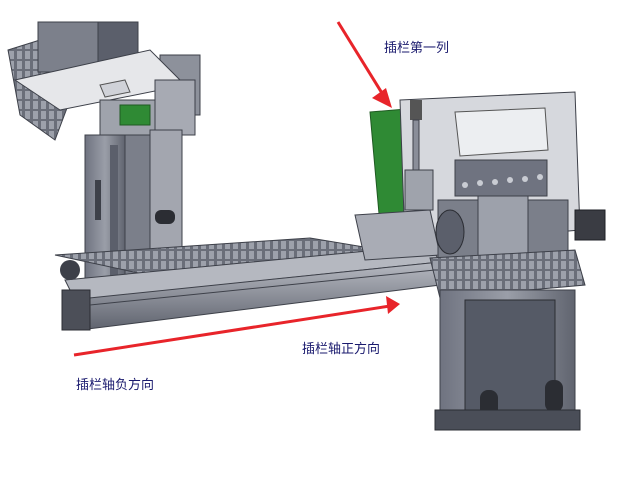 The width and height of the screenshot is (640, 480). Describe the element at coordinates (341, 349) in the screenshot. I see `positive-direction-label: 插栏轴正方向` at that location.